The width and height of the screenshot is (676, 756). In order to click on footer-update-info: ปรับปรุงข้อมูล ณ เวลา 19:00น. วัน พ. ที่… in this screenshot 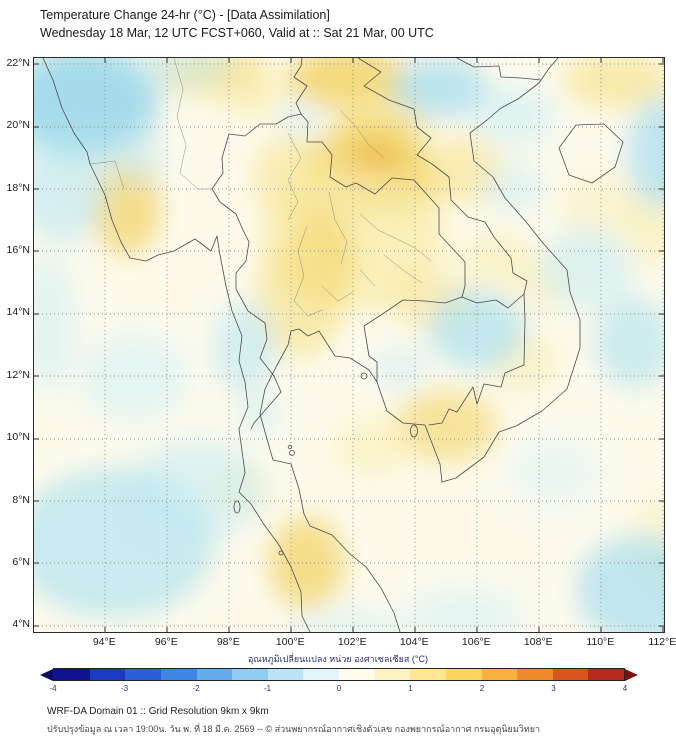, I will do `click(294, 729)`.